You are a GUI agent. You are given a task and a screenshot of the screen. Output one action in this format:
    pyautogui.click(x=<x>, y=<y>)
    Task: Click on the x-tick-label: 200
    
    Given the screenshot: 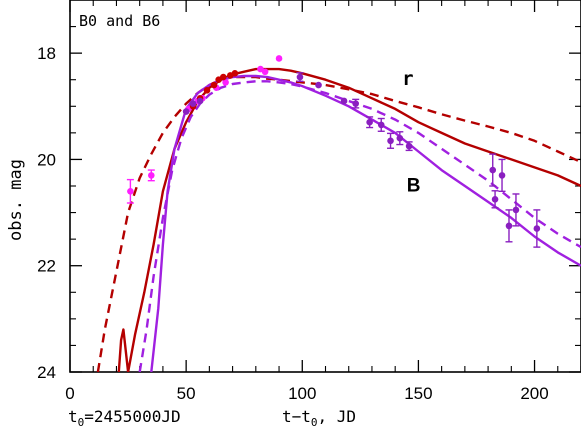 What is the action you would take?
    pyautogui.click(x=534, y=393)
    